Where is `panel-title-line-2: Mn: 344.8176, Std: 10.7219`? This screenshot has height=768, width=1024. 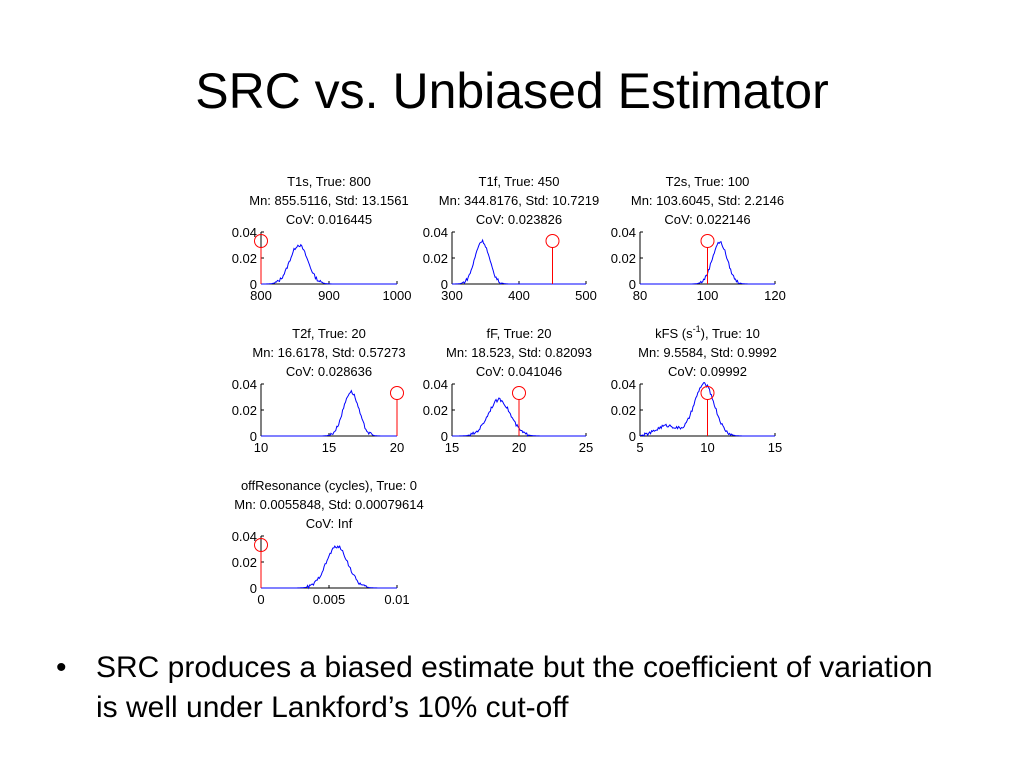 panel-title-line-2: Mn: 344.8176, Std: 10.7219 is located at coordinates (519, 200).